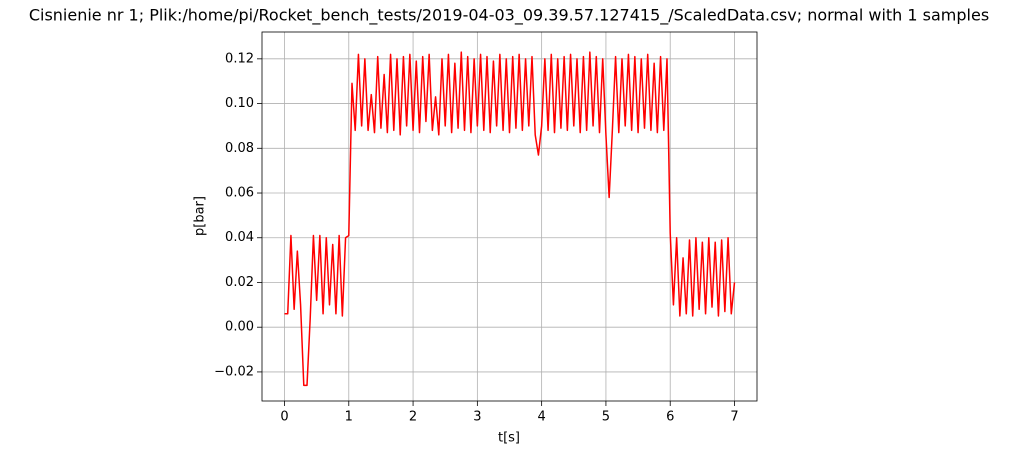 Image resolution: width=1019 pixels, height=455 pixels. Describe the element at coordinates (239, 237) in the screenshot. I see `y-tick-label: 0.04` at that location.